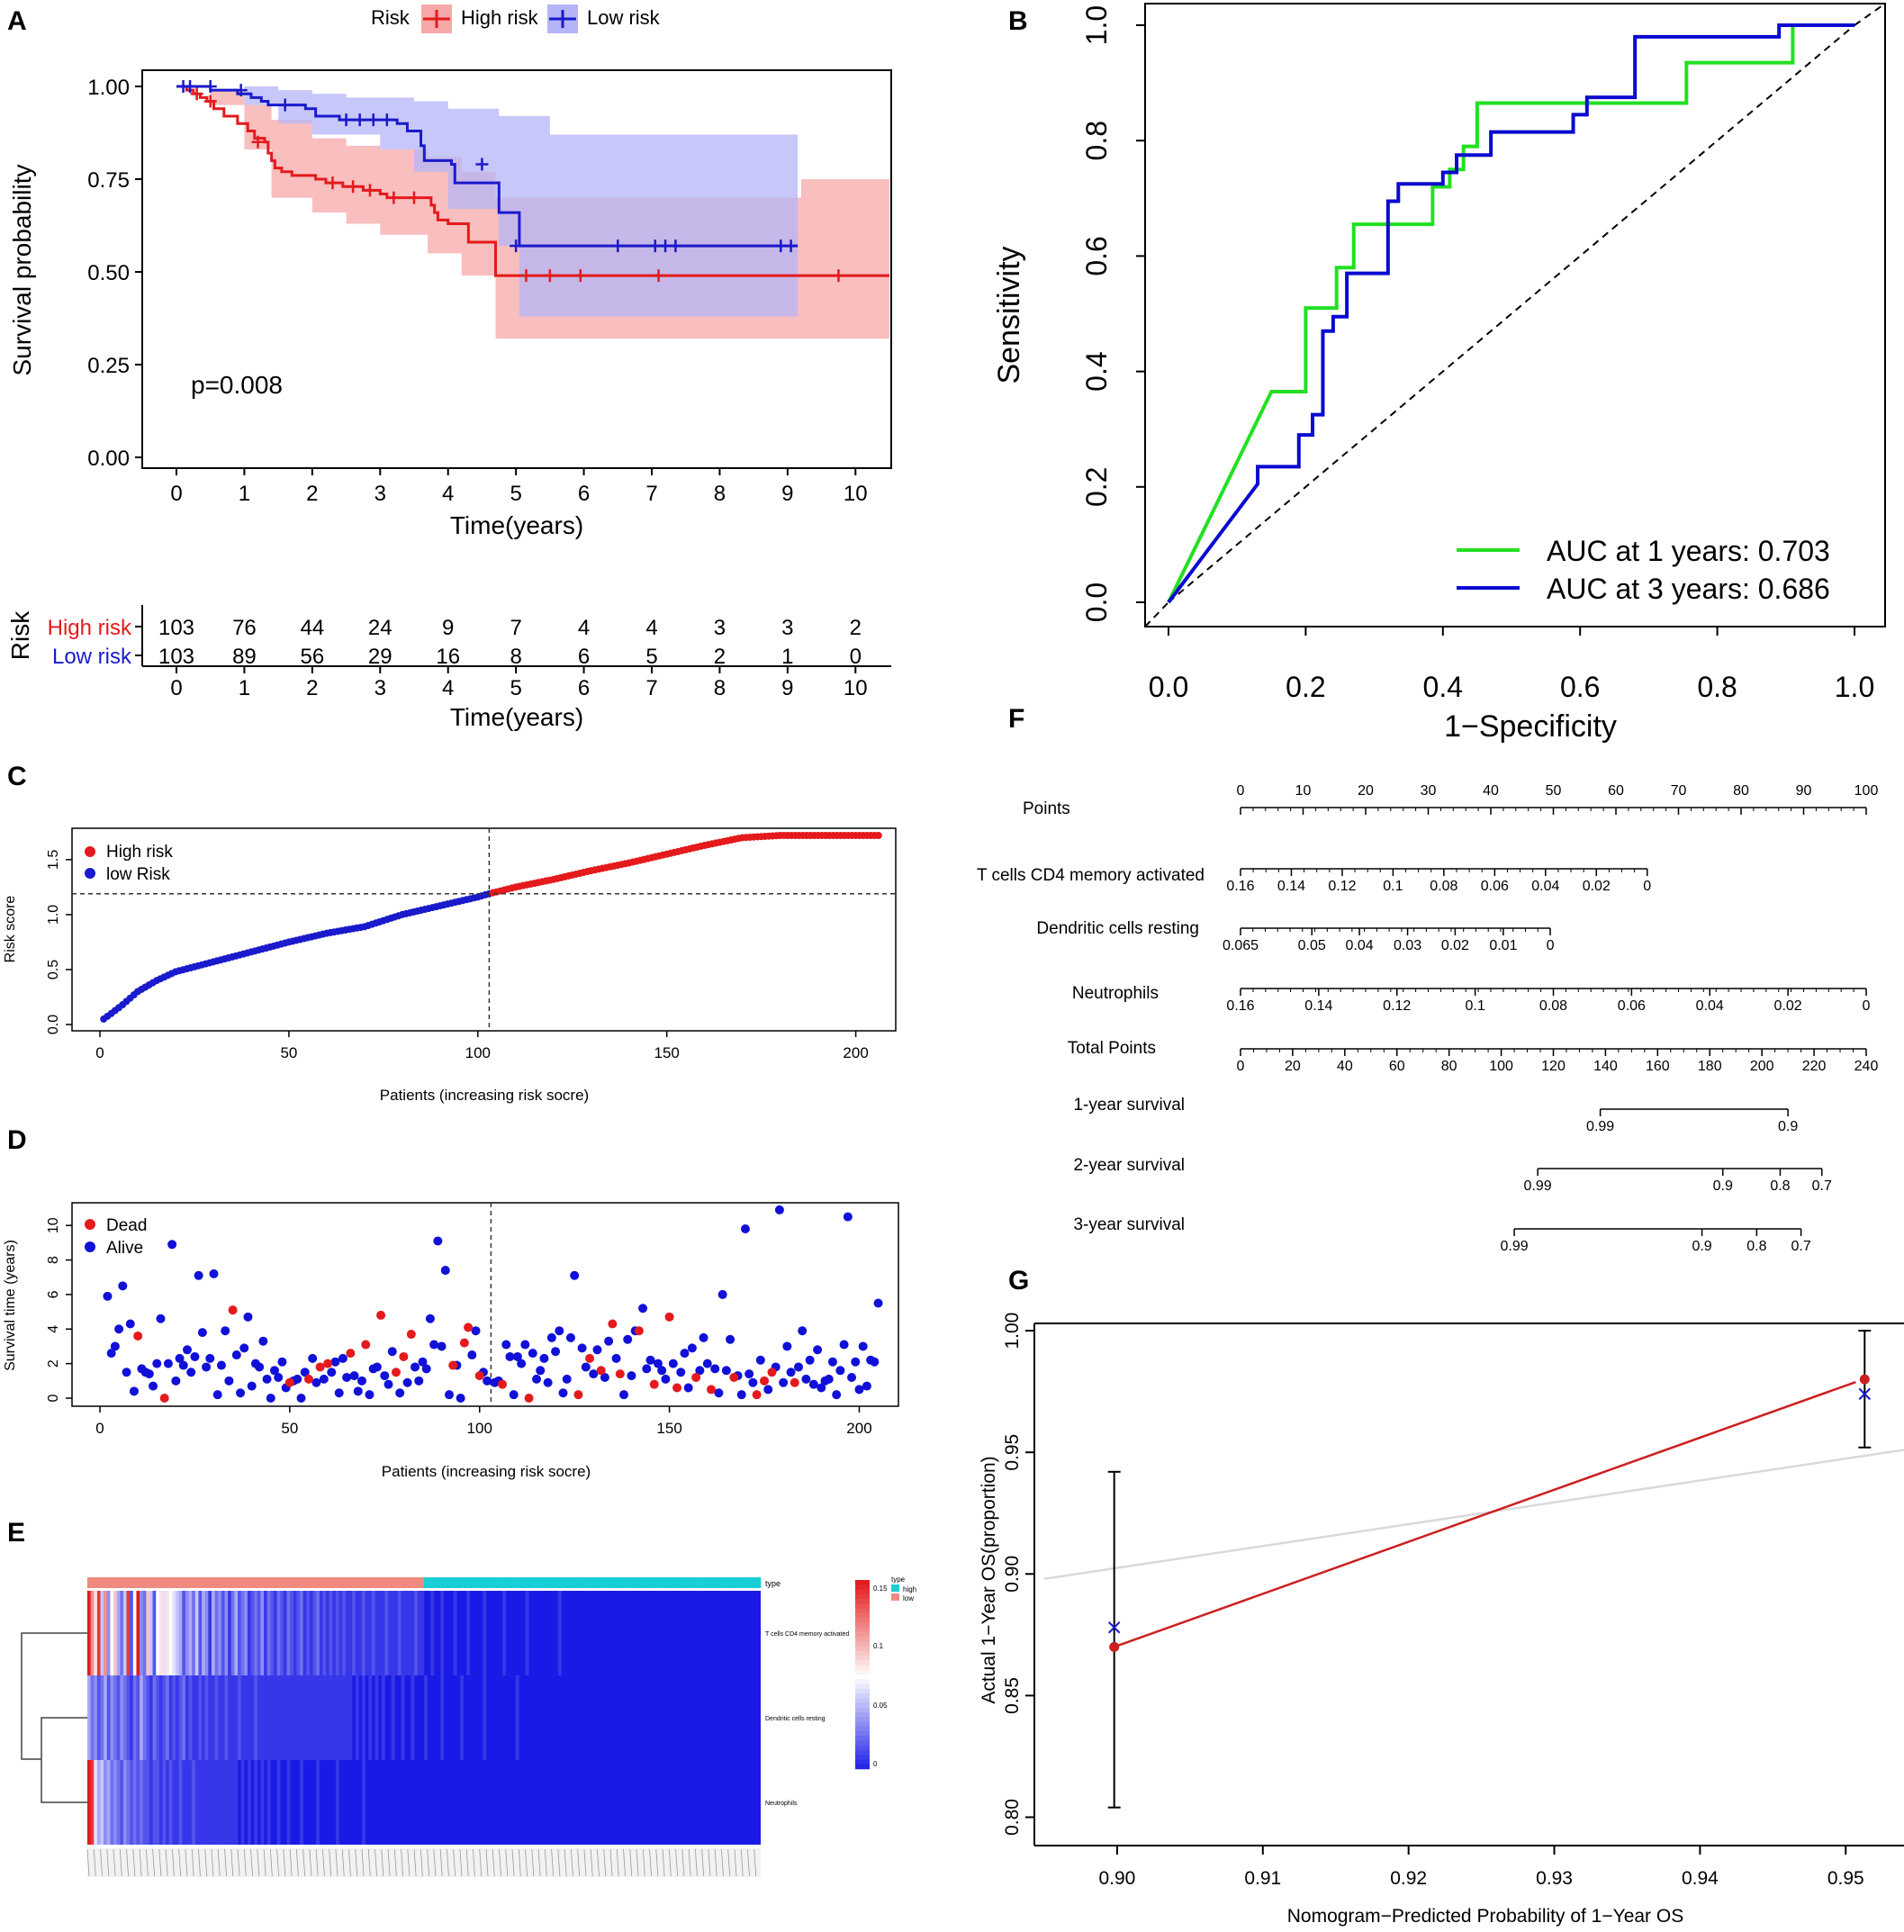 The image size is (1904, 1932). Describe the element at coordinates (108, 273) in the screenshot. I see `y-tick-label: 0.50` at that location.